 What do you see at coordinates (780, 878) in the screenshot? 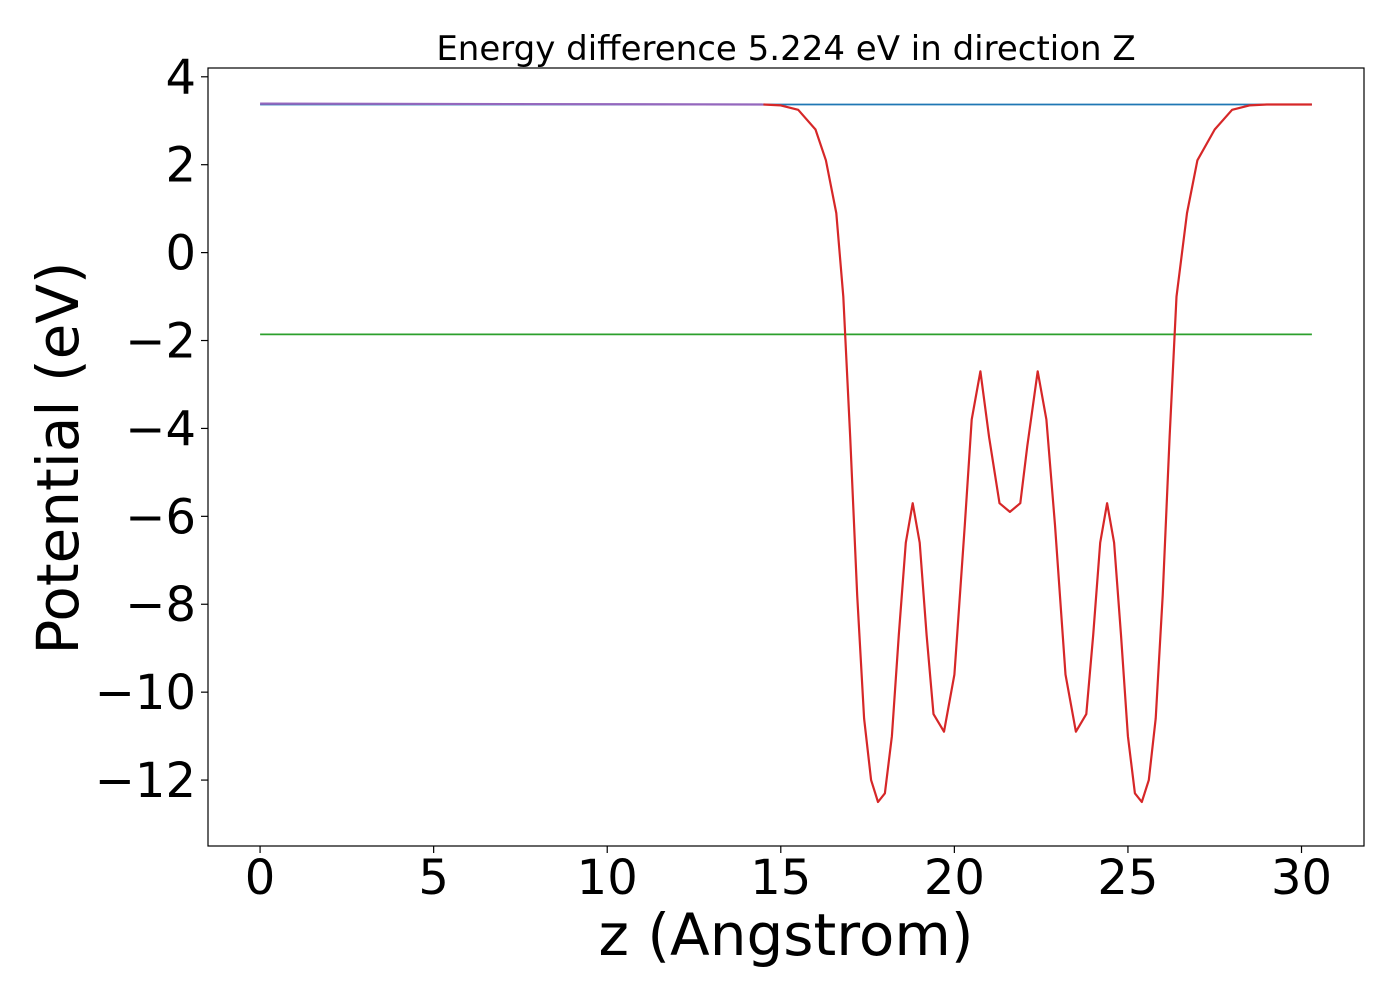
I see `x-tick-label: 15` at bounding box center [780, 878].